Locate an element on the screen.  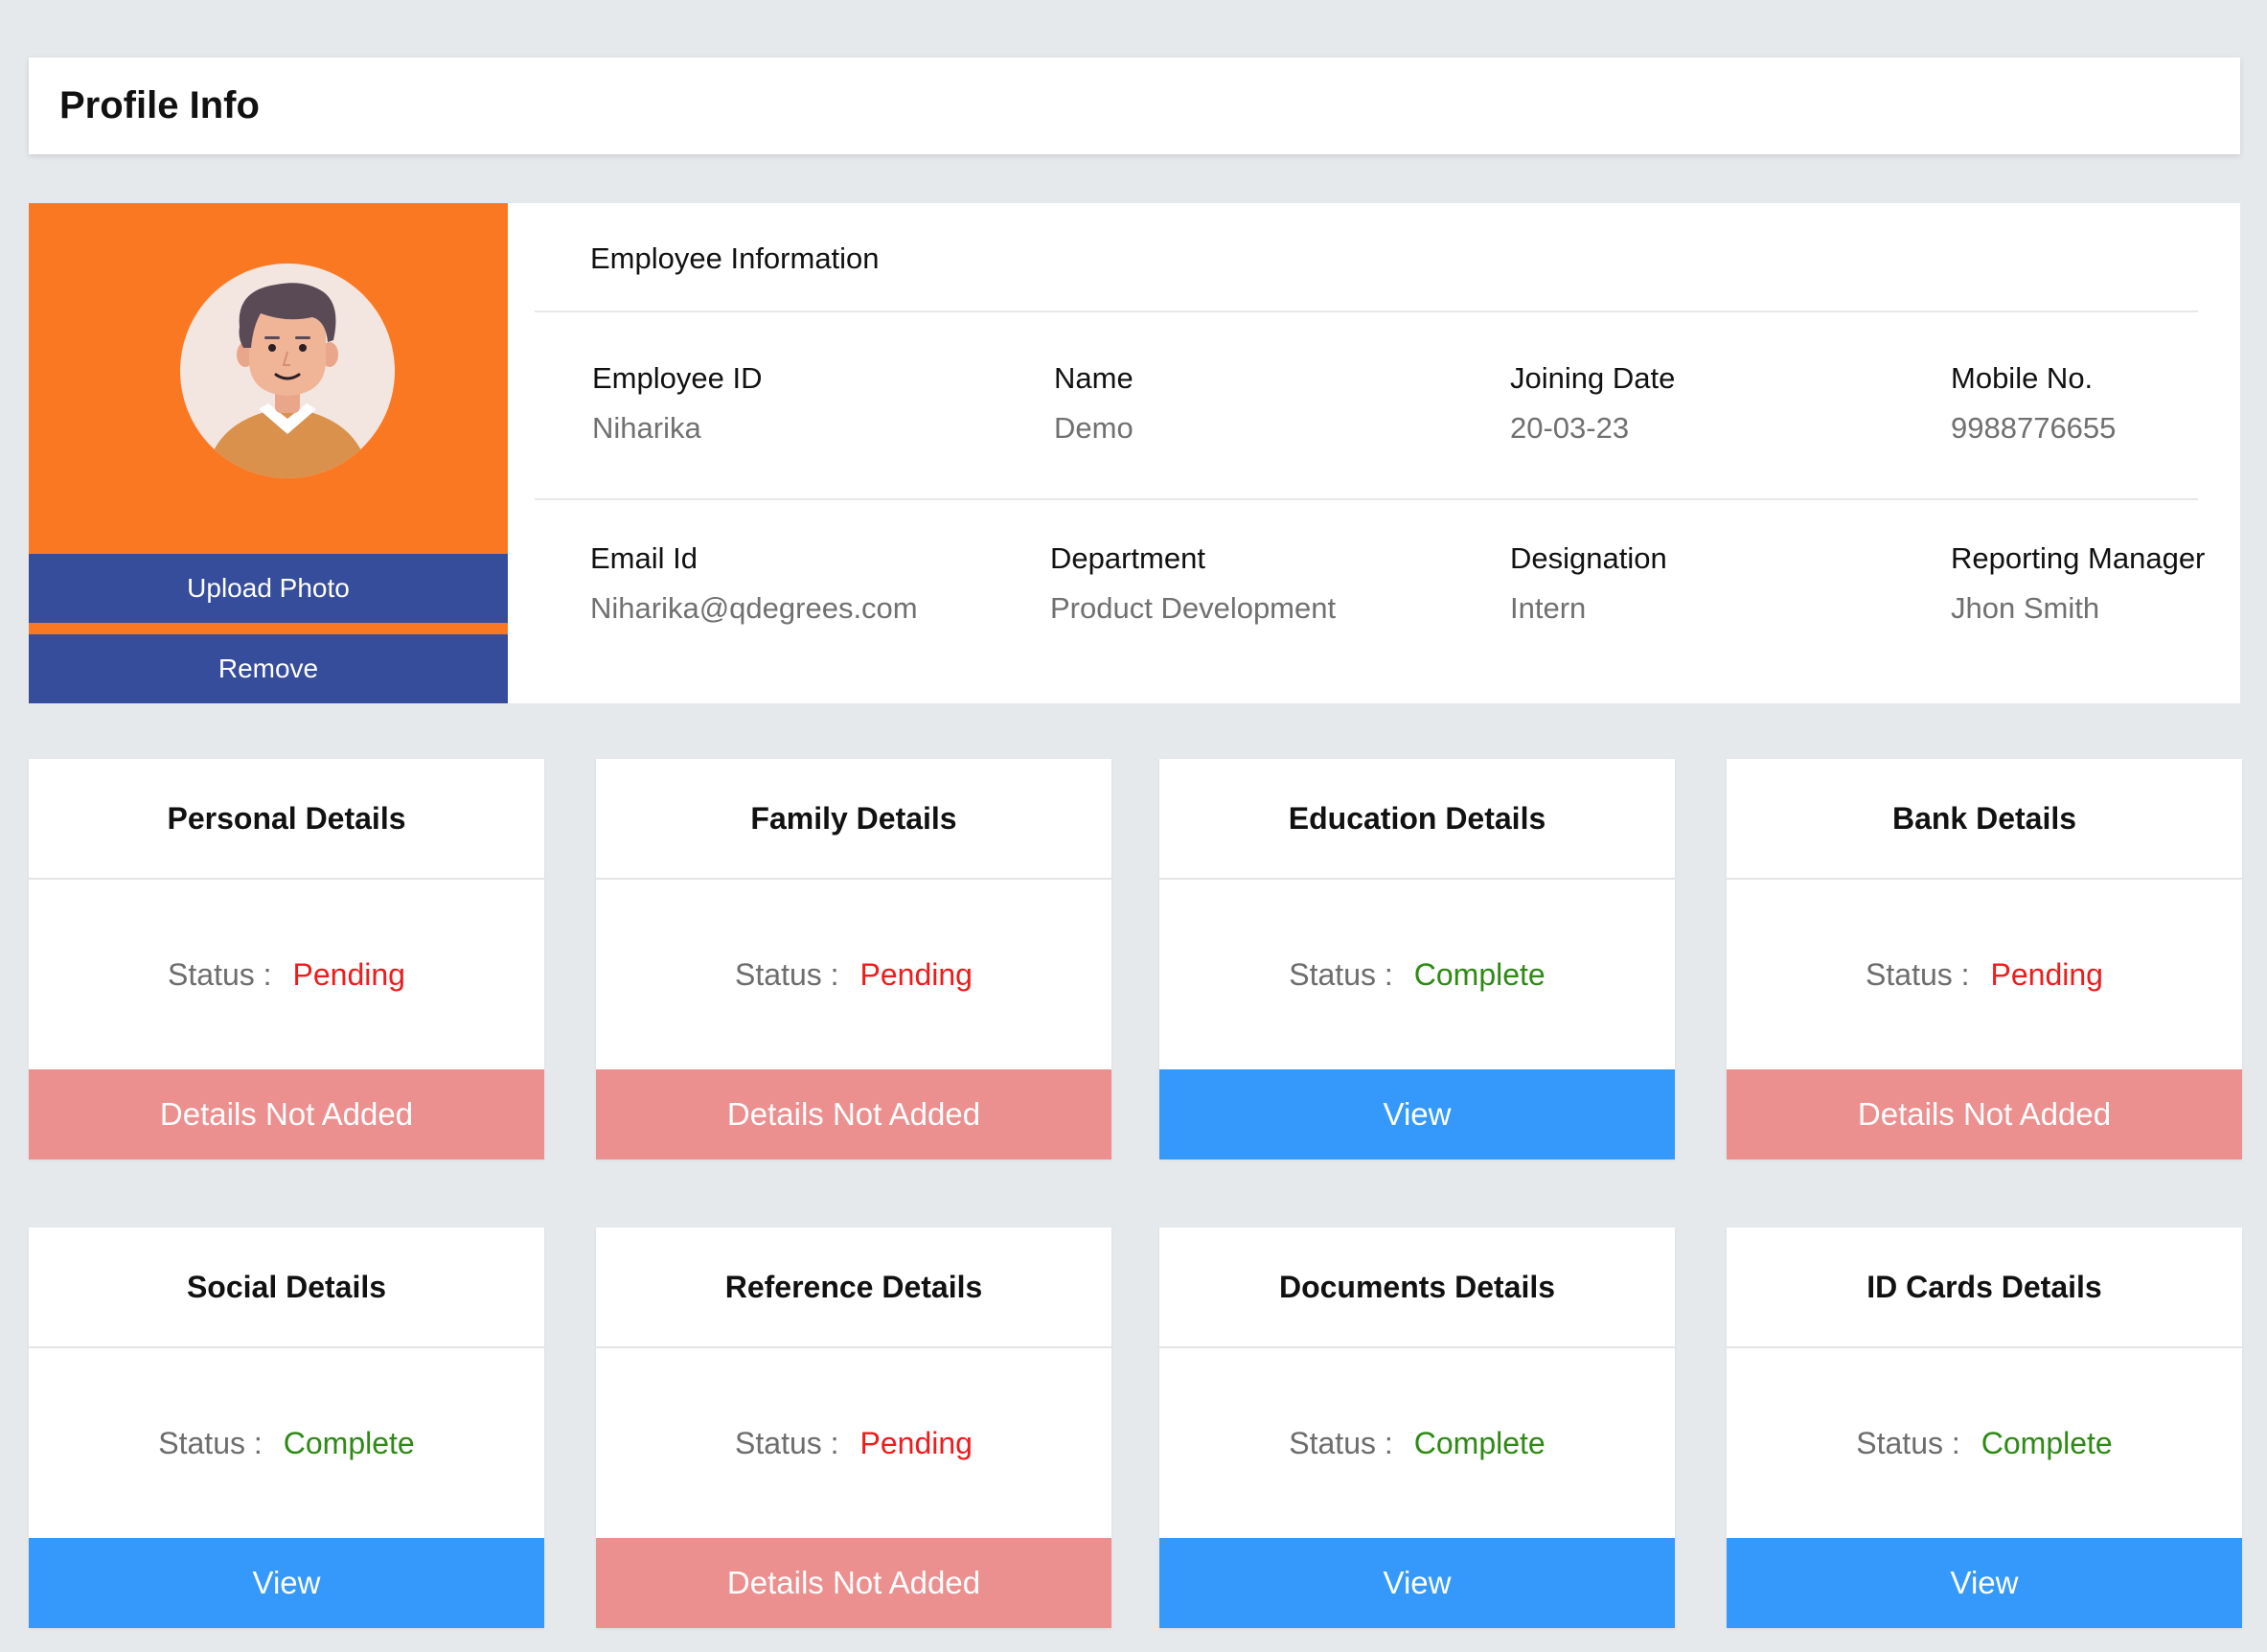
employee-id-field: Employee ID Niharika is located at coordinates (677, 403).